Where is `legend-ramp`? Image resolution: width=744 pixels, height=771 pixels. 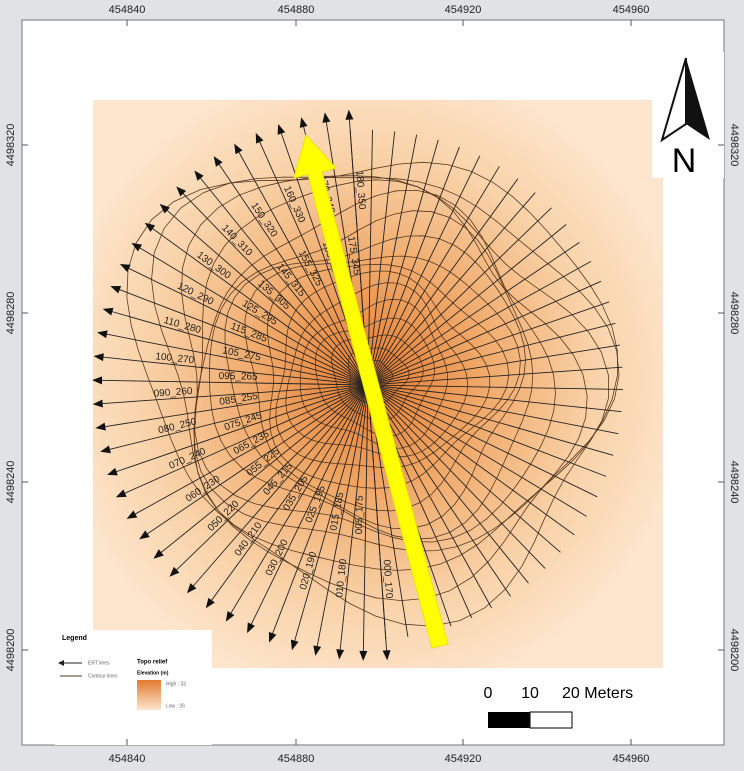
legend-ramp is located at coordinates (149, 695).